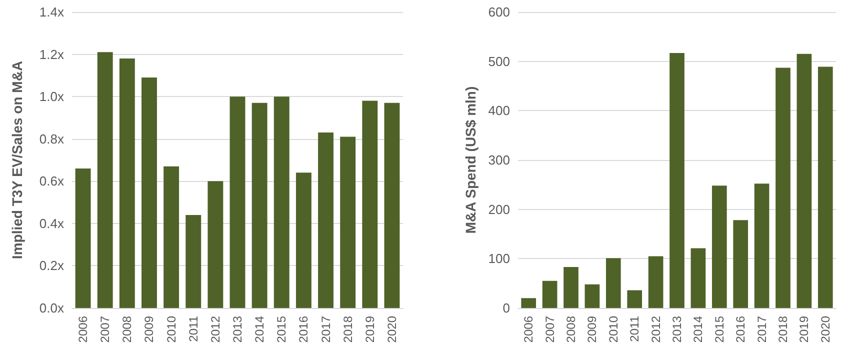  What do you see at coordinates (499, 12) in the screenshot?
I see `y-tick-label: 600` at bounding box center [499, 12].